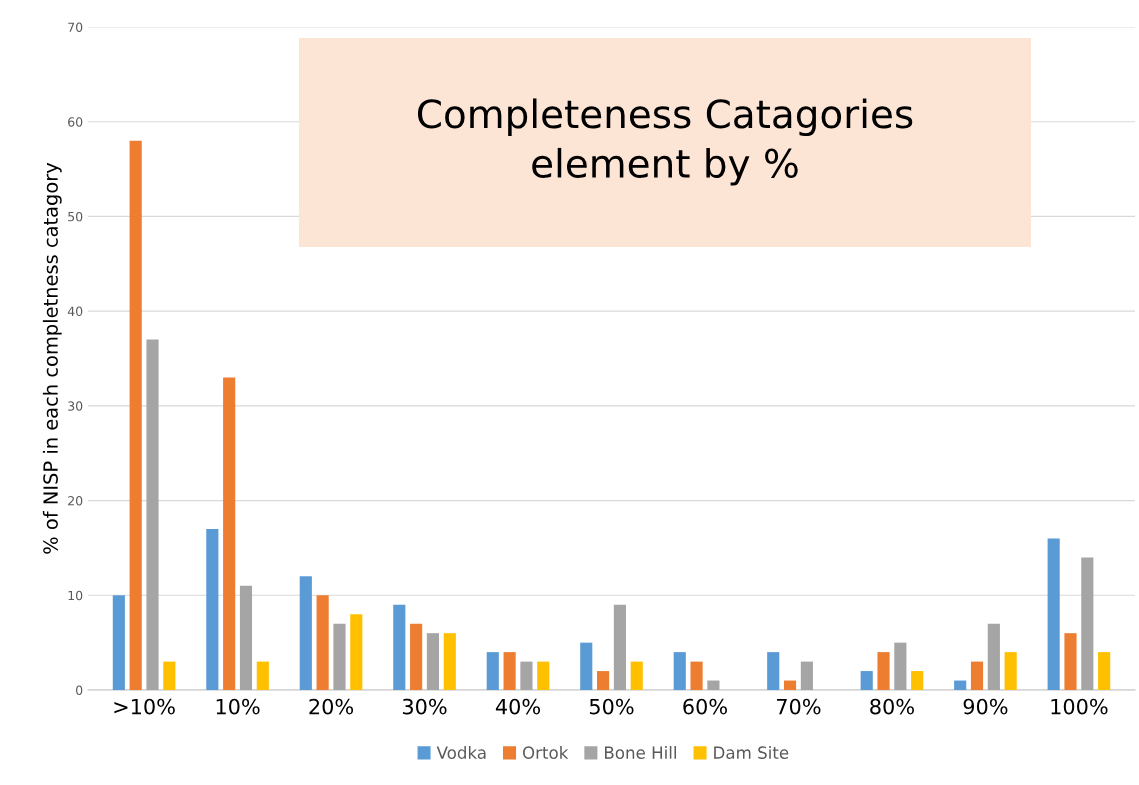 The image size is (1139, 785). What do you see at coordinates (705, 706) in the screenshot?
I see `x-tick-label: 60%` at bounding box center [705, 706].